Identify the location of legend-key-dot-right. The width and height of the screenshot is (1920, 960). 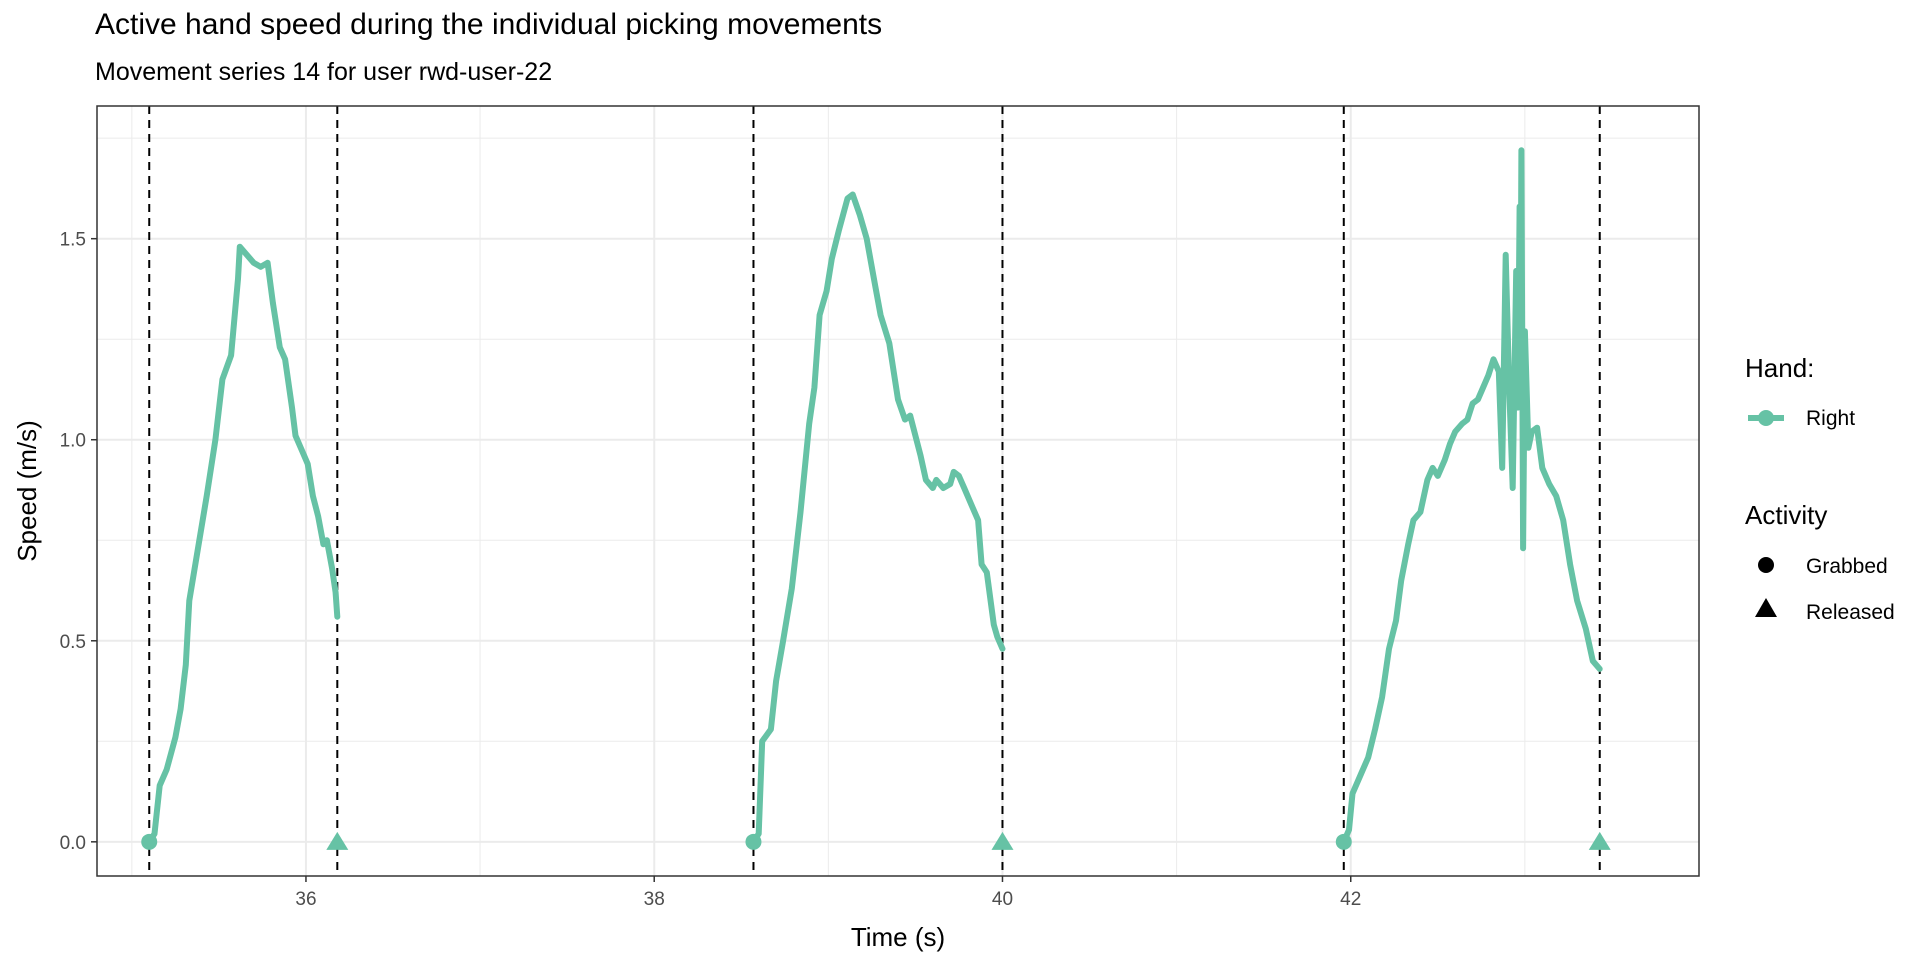
(1766, 418).